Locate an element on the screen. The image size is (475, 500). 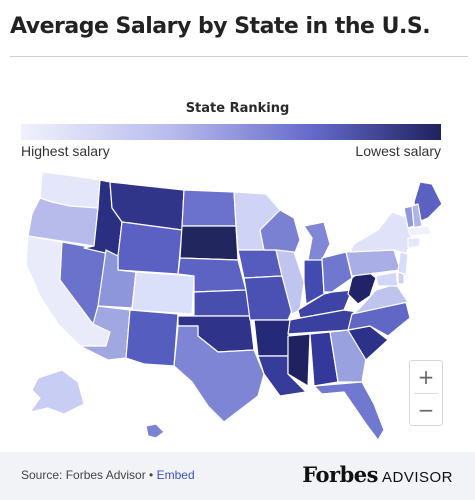
source-credit: Source: Forbes Advisor • Embed is located at coordinates (108, 475).